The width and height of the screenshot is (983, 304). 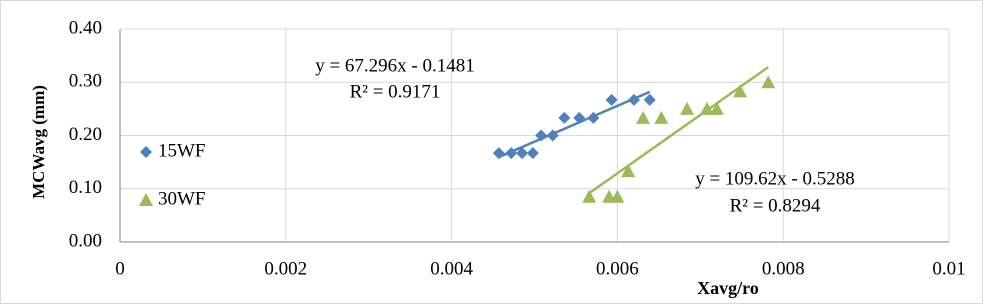 What do you see at coordinates (85, 187) in the screenshot?
I see `y-tick-label: 0.10` at bounding box center [85, 187].